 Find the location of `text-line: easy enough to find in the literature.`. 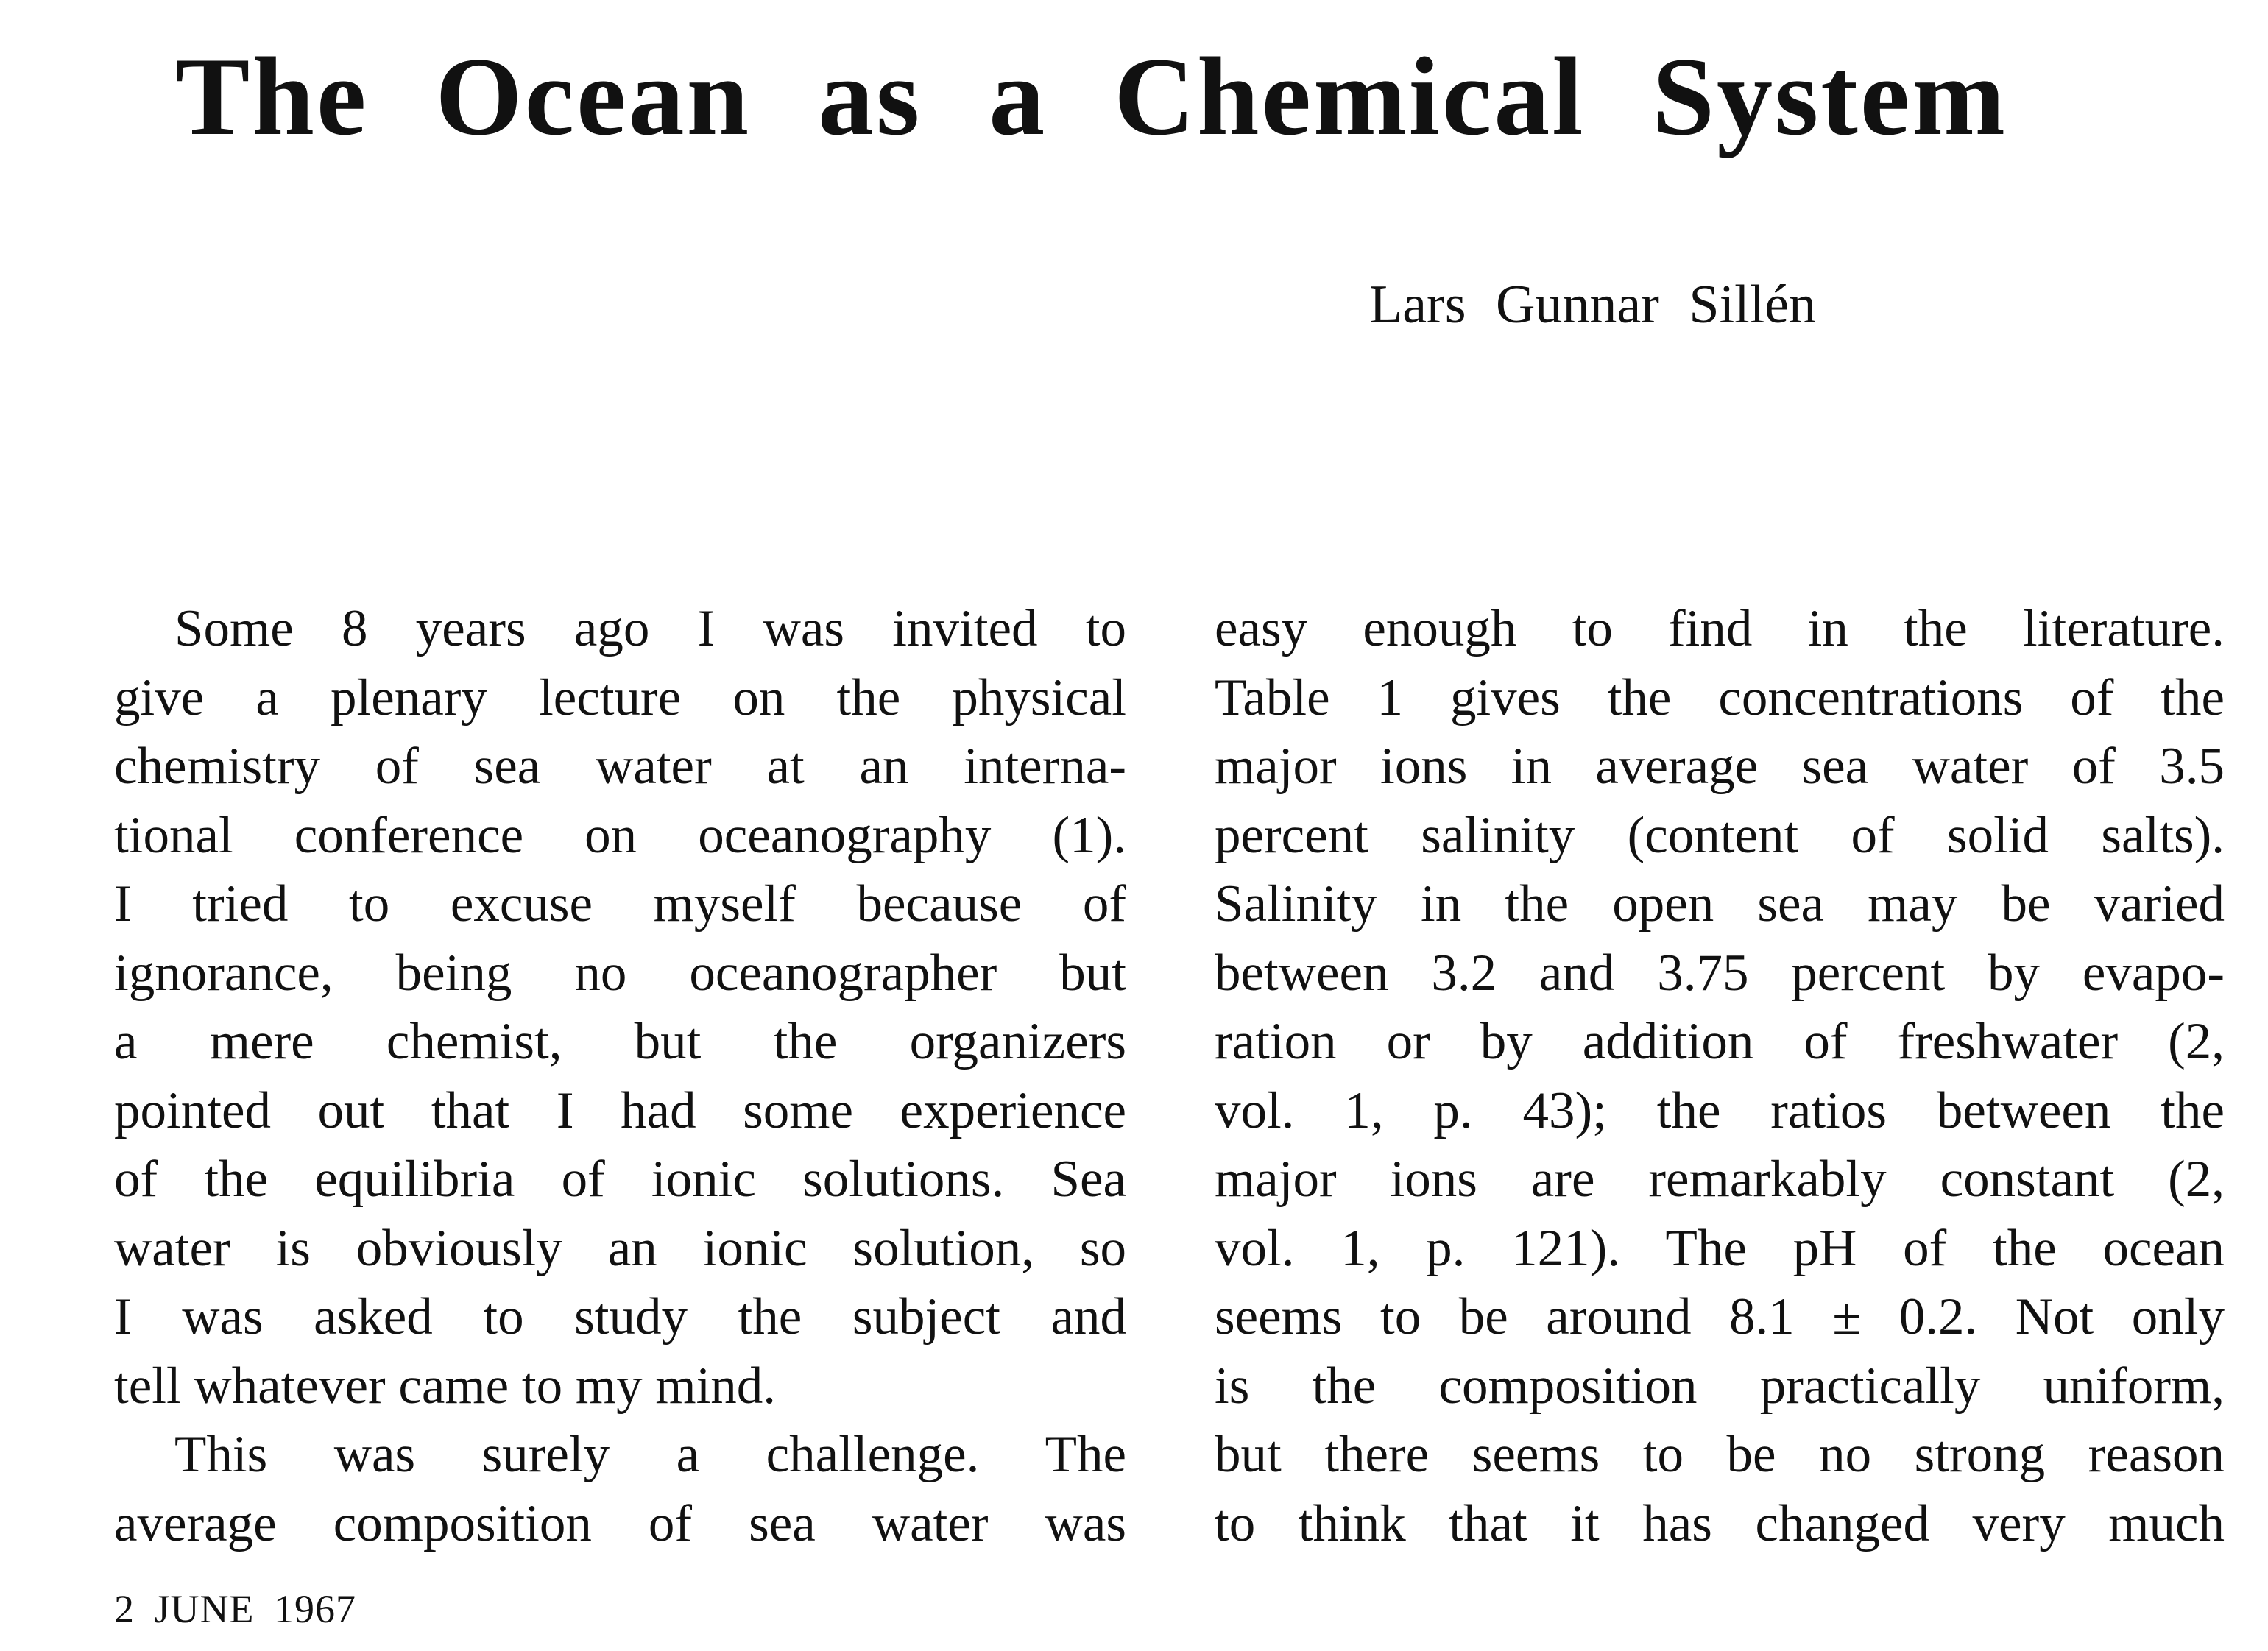

text-line: easy enough to find in the literature. is located at coordinates (1720, 628).